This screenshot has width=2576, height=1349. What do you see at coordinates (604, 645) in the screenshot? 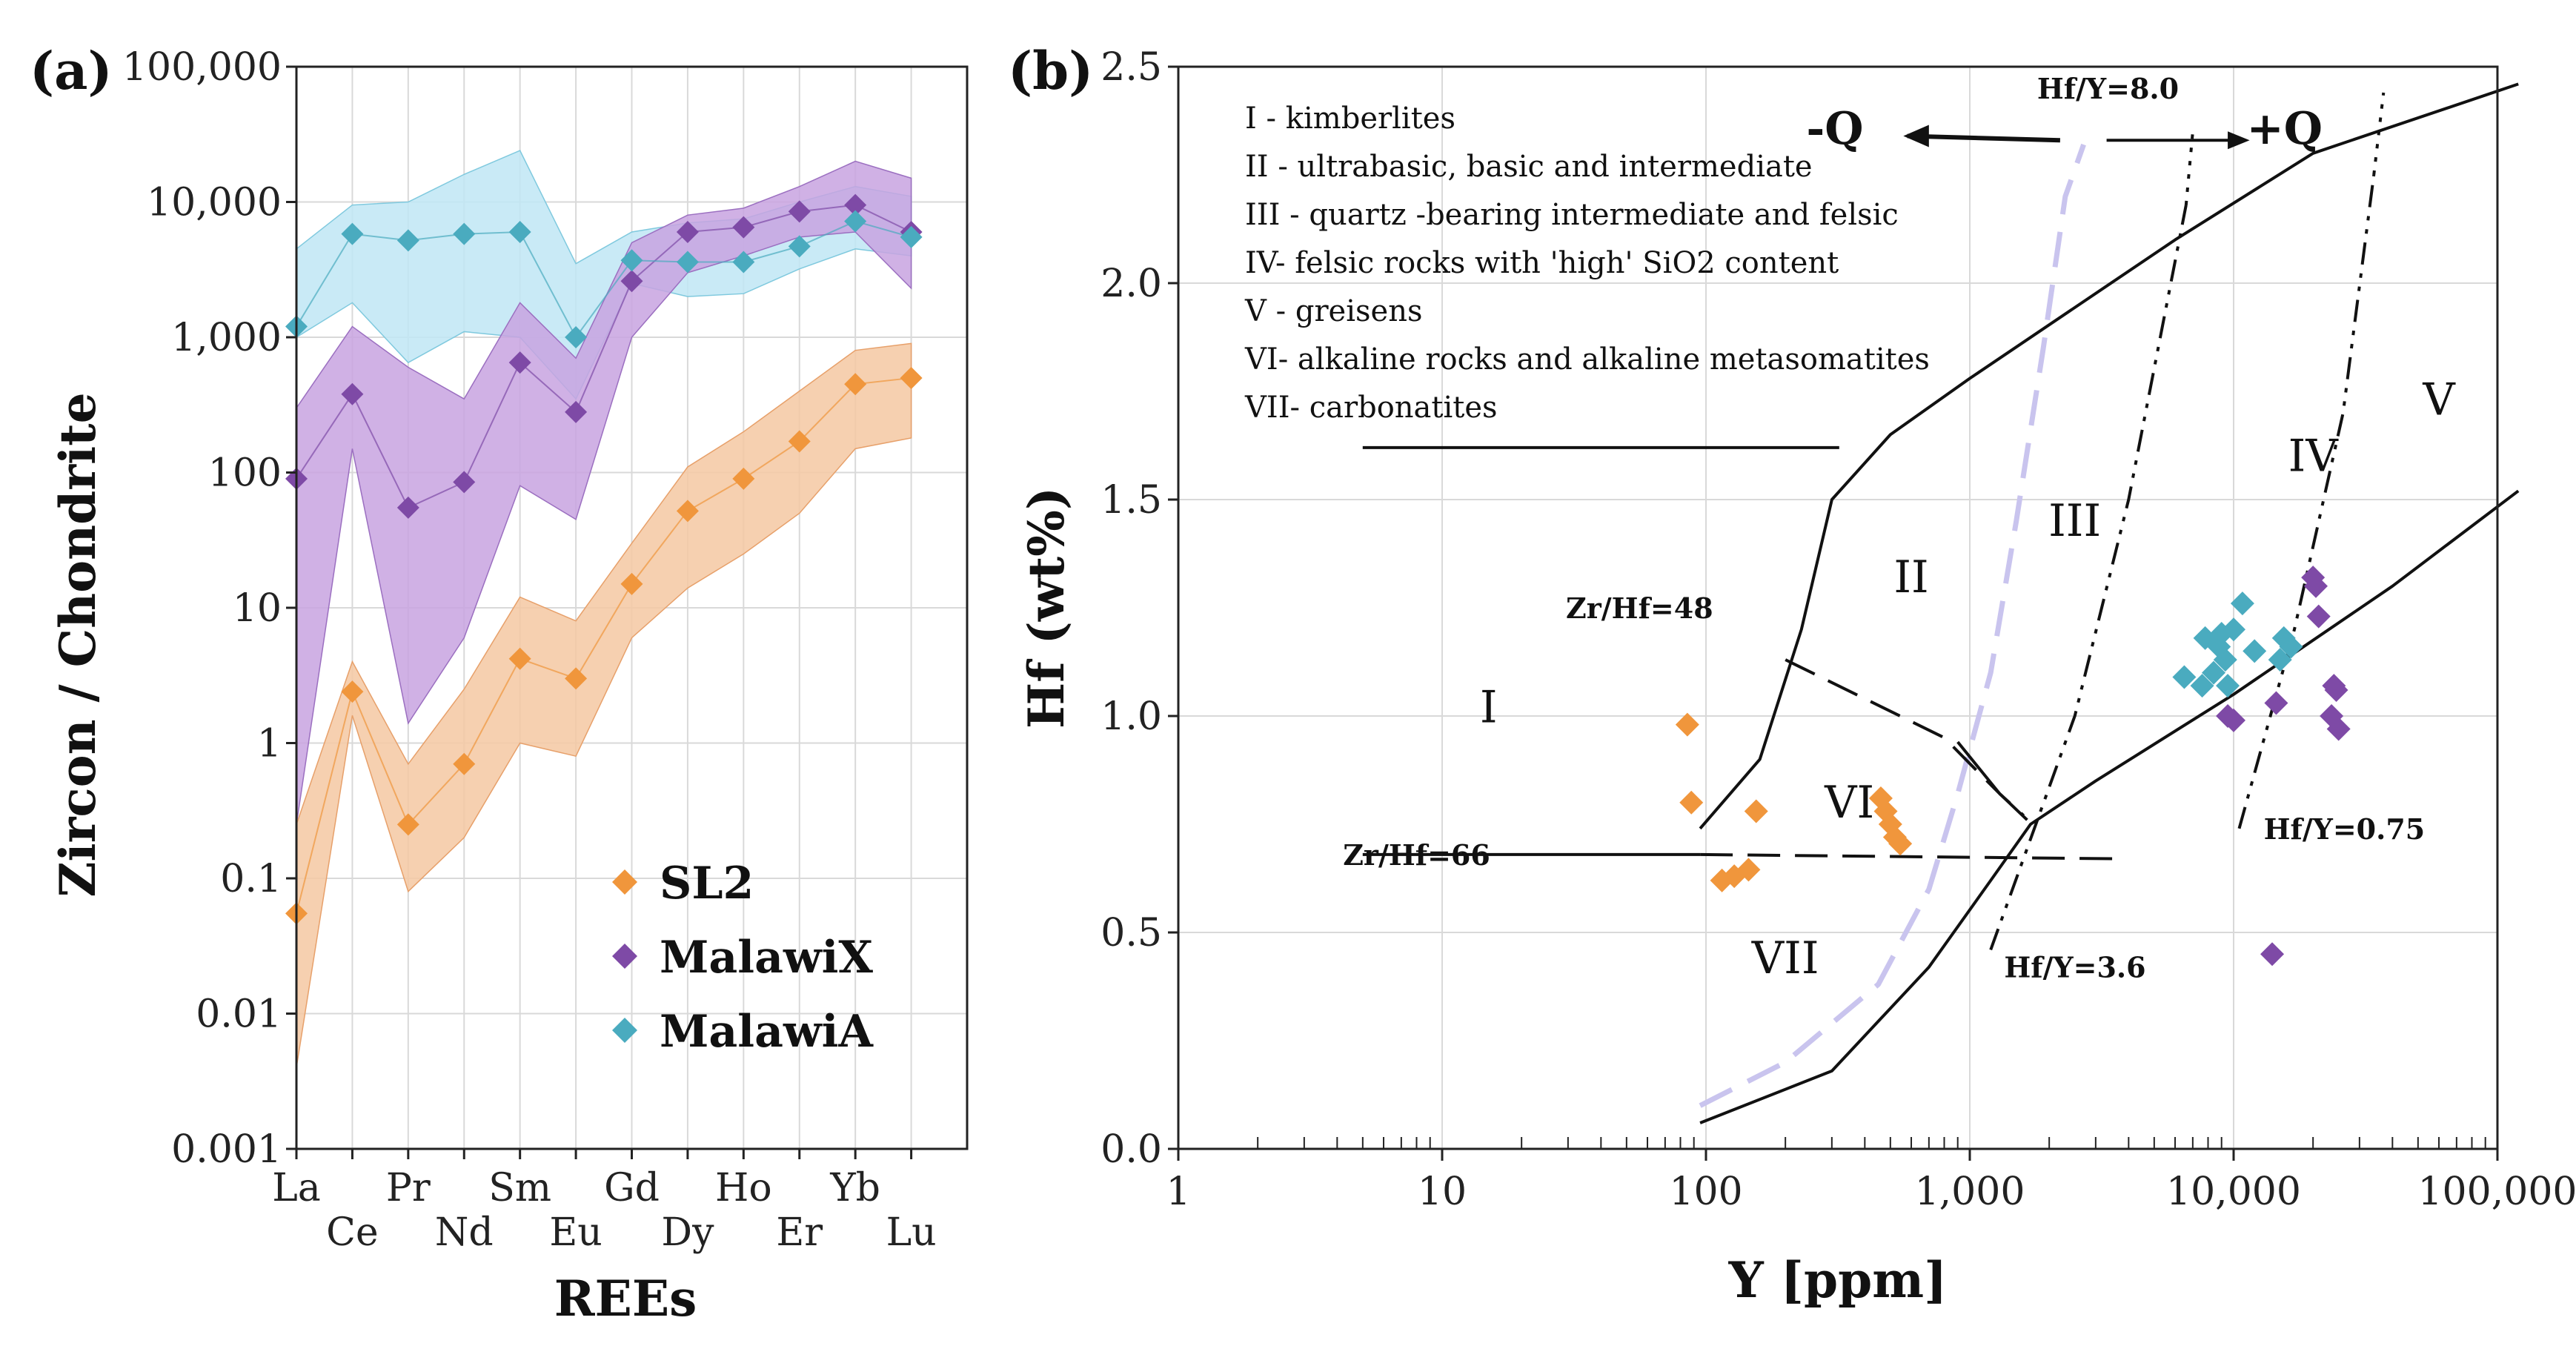
I see `series-line-sl2` at bounding box center [604, 645].